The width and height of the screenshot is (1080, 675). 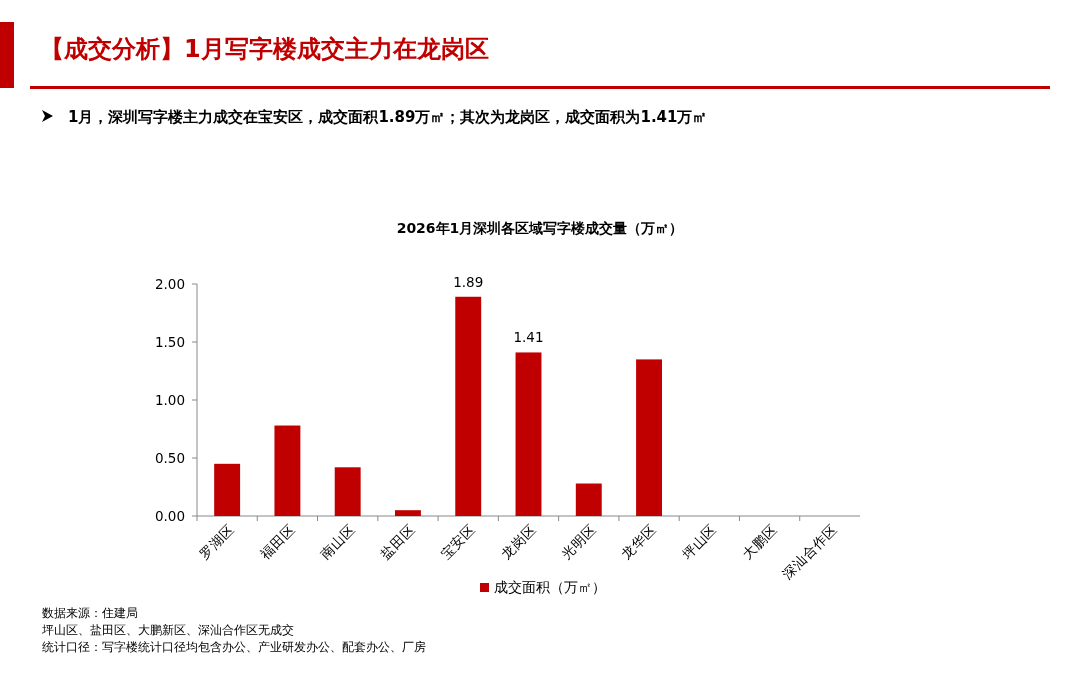 What do you see at coordinates (639, 541) in the screenshot?
I see `x-tick-label: 龙华区` at bounding box center [639, 541].